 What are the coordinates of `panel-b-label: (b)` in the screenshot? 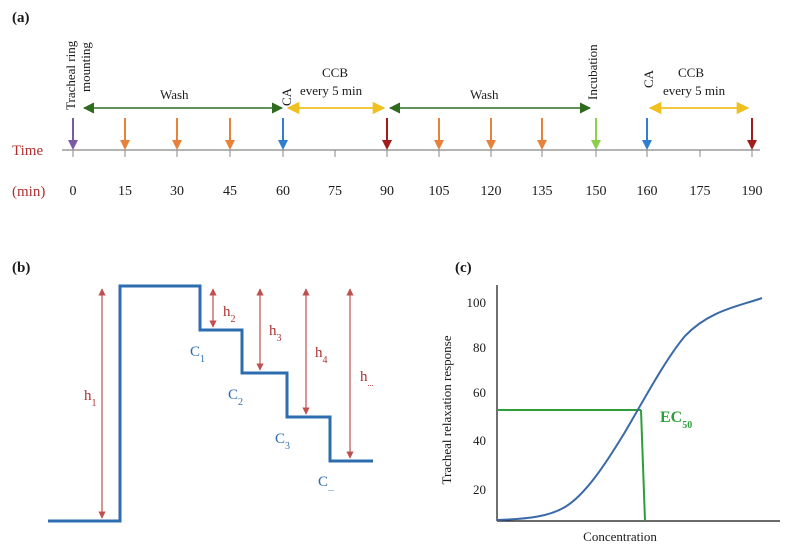 It's located at (21, 268).